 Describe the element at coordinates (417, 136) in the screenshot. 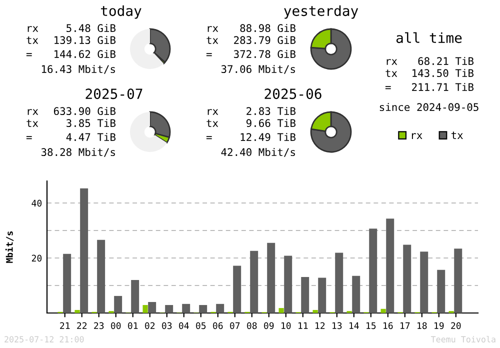

I see `legend-label: rx` at that location.